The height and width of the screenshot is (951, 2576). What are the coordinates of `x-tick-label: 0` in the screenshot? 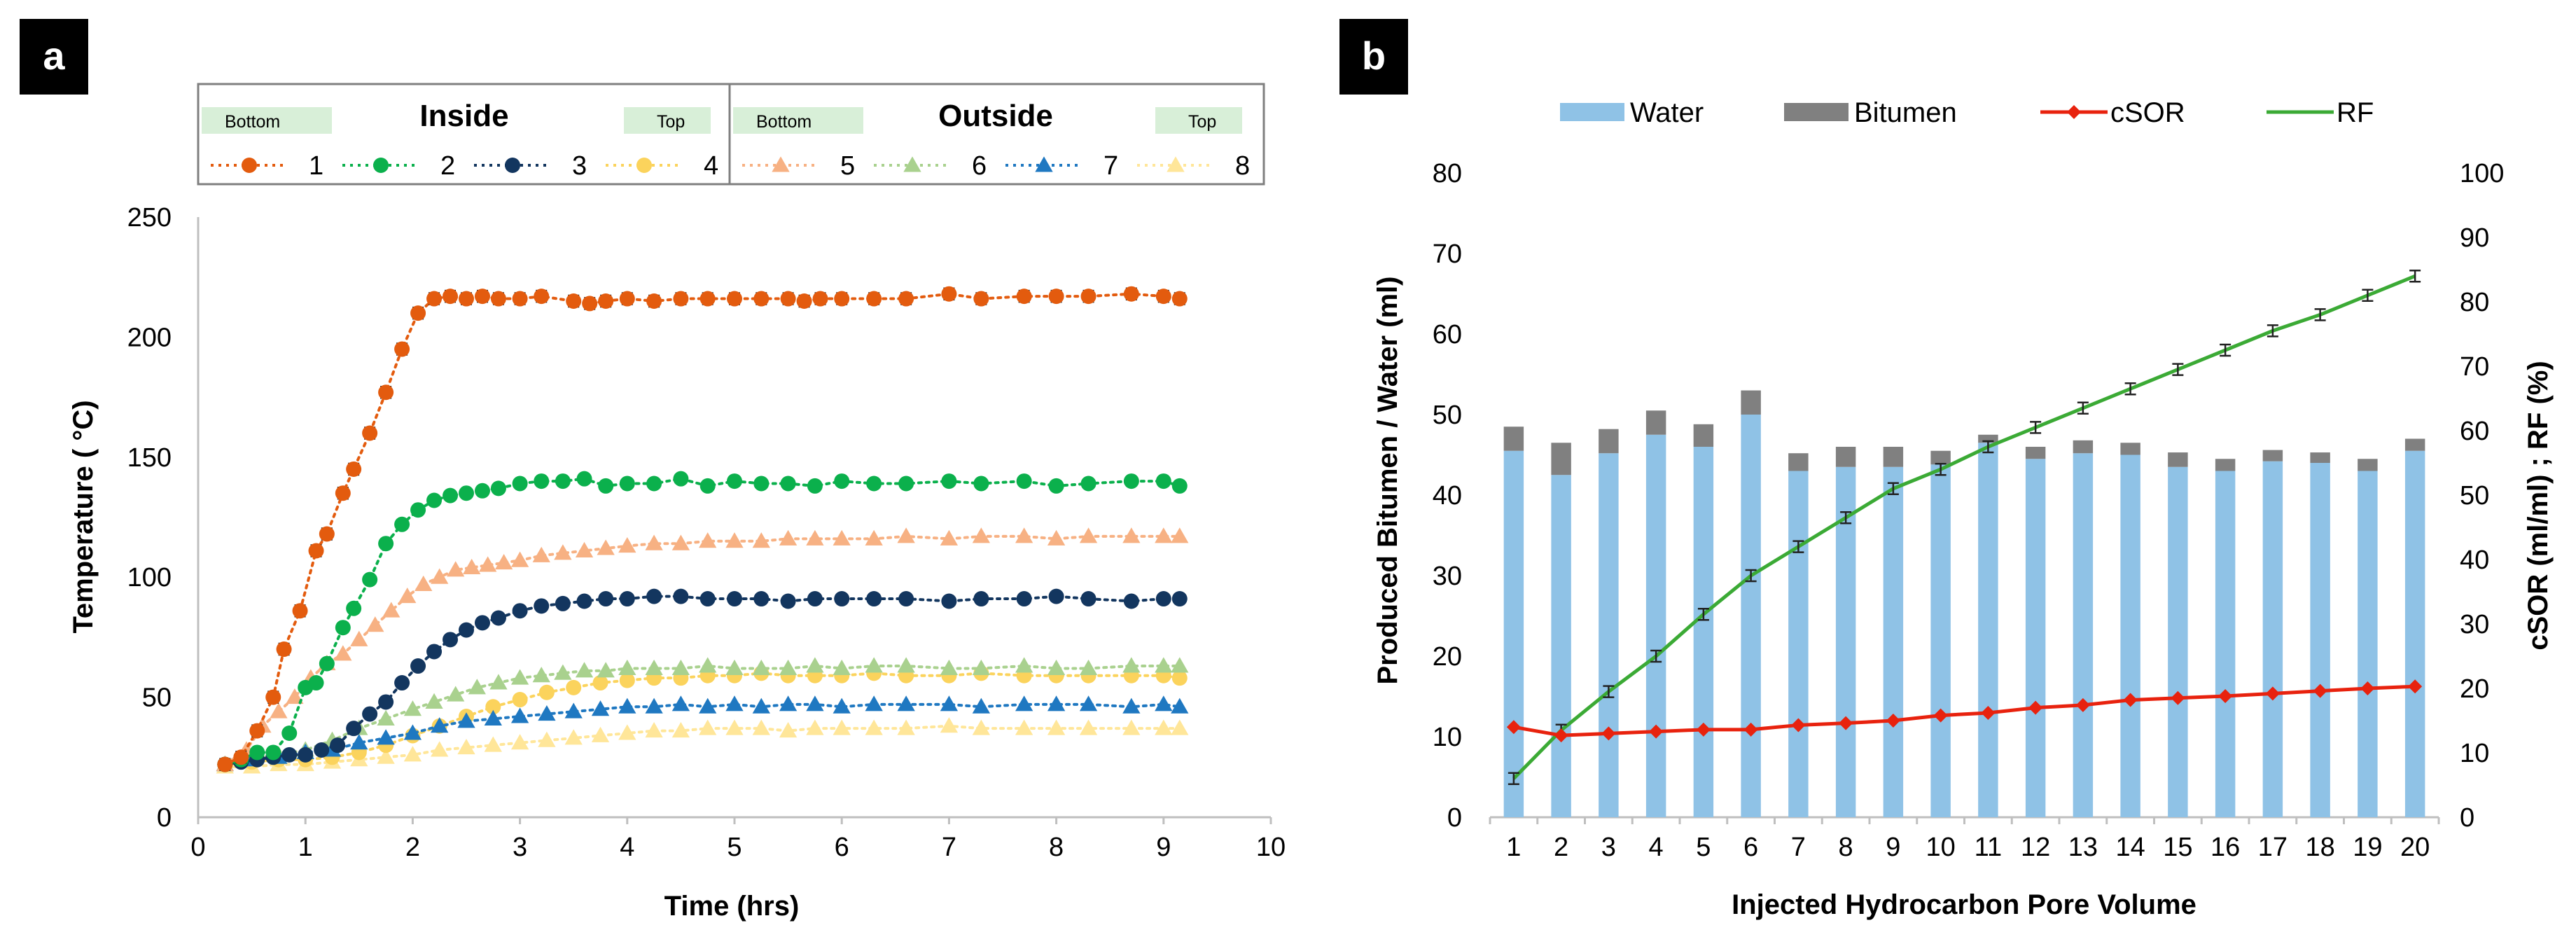 It's located at (197, 847).